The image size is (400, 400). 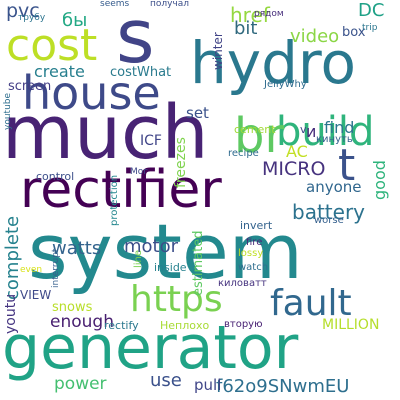 What do you see at coordinates (72, 307) in the screenshot?
I see `word-snows: snows` at bounding box center [72, 307].